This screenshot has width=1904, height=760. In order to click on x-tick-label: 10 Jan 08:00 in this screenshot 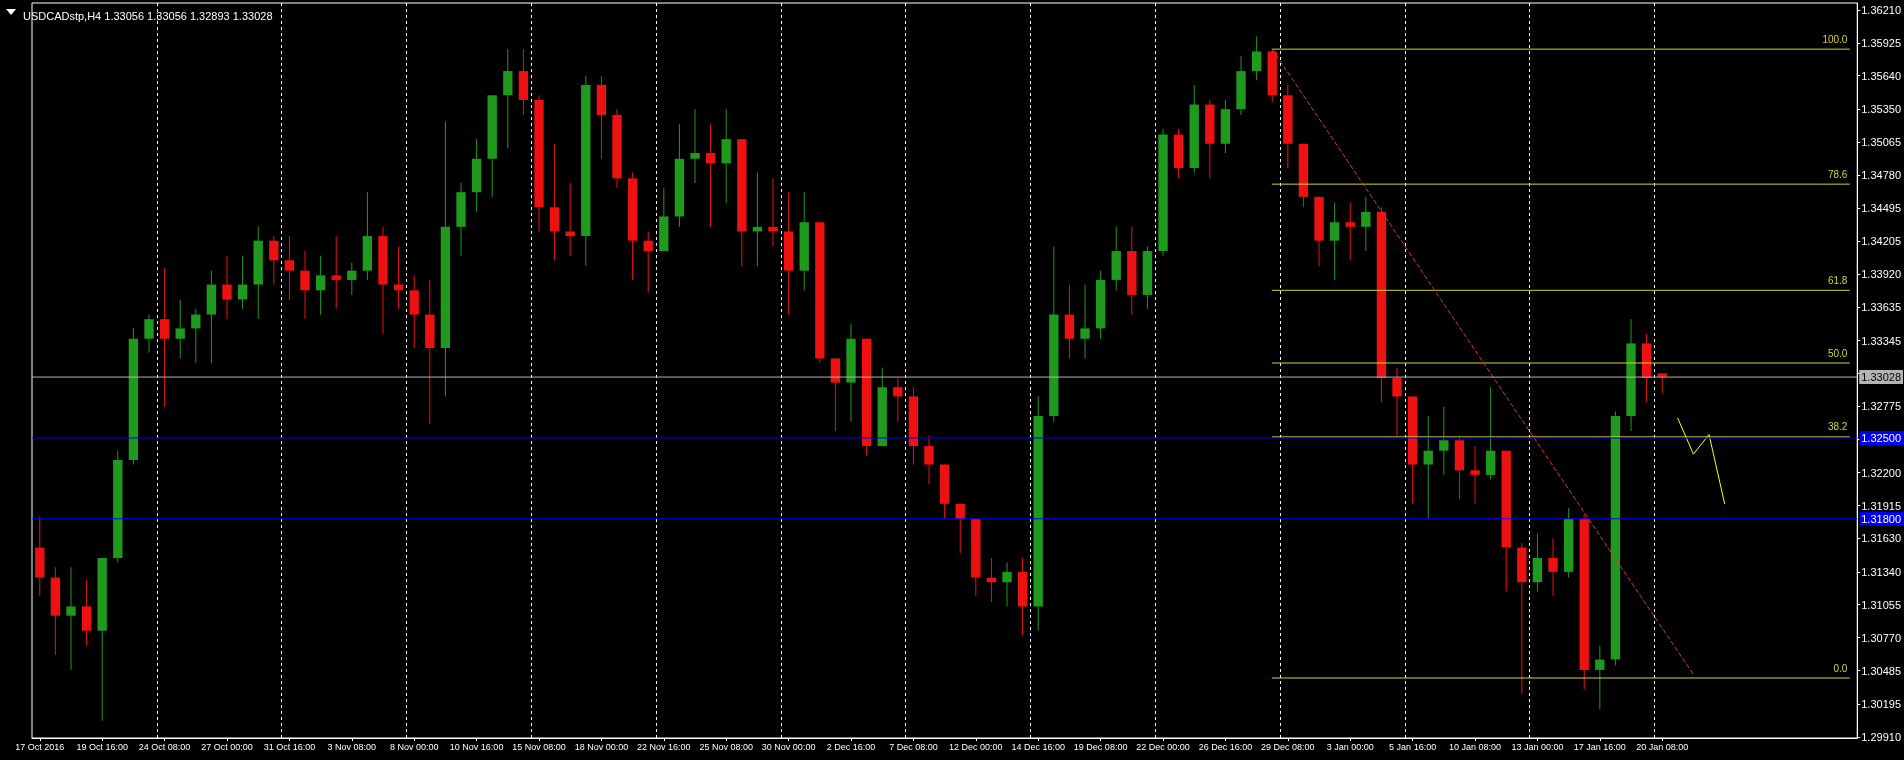, I will do `click(1475, 746)`.